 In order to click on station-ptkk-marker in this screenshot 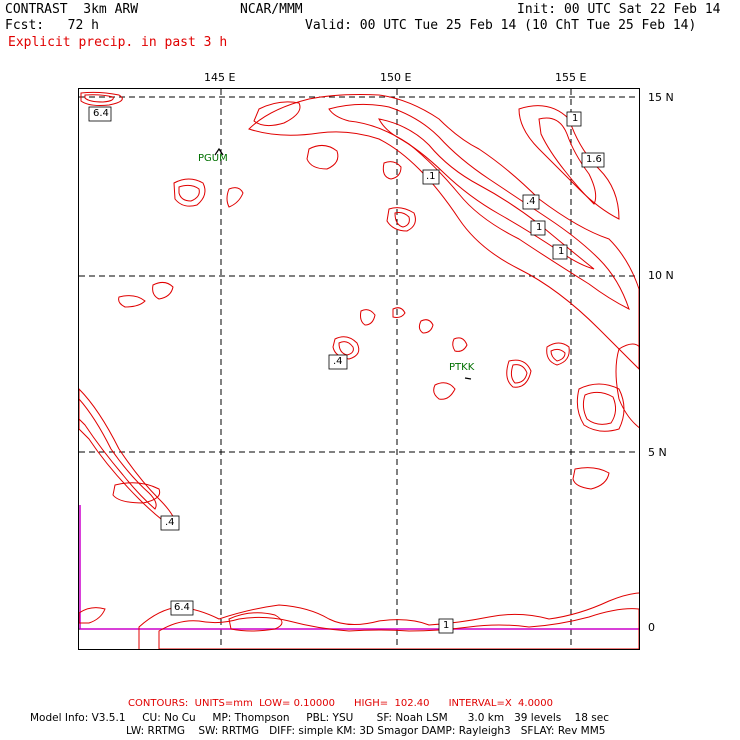, I will do `click(468, 378)`.